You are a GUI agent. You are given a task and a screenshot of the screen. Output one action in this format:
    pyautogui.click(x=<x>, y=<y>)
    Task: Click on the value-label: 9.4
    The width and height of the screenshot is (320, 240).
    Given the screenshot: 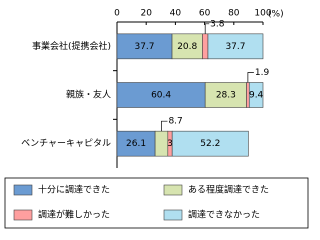 What is the action you would take?
    pyautogui.click(x=256, y=96)
    